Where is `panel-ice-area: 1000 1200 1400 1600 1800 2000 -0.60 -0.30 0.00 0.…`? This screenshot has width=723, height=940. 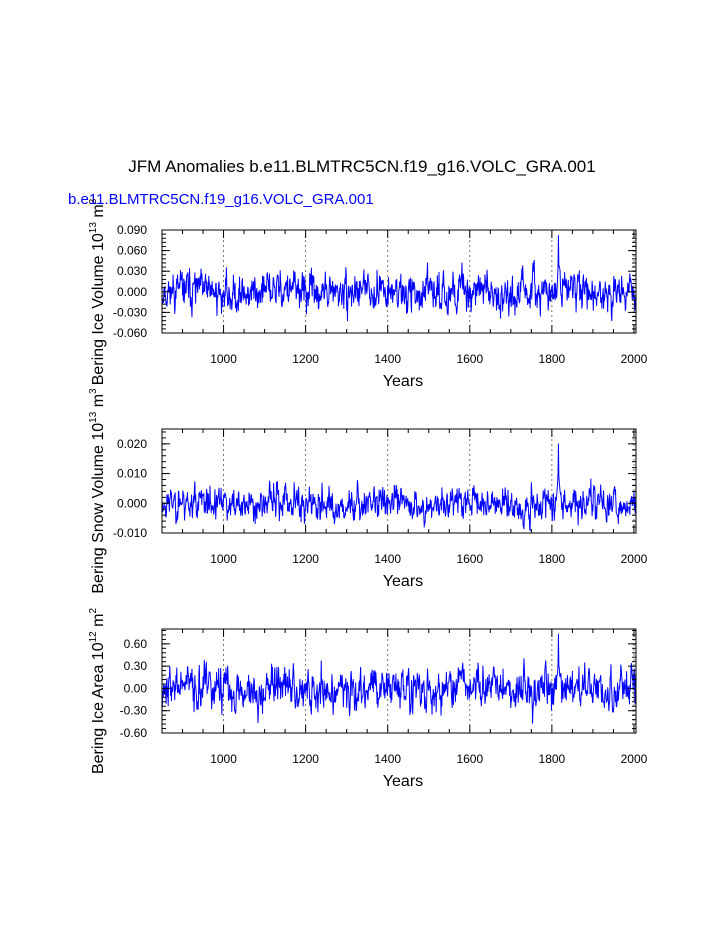
panel-ice-area: 1000 1200 1400 1600 1800 2000 -0.60 -0.30 0.00 0.… is located at coordinates (368, 699).